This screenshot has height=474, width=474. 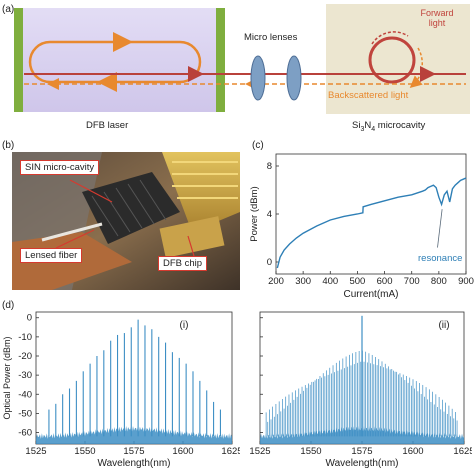 I want to click on chart-ii-label: (ii), so click(x=443, y=325).